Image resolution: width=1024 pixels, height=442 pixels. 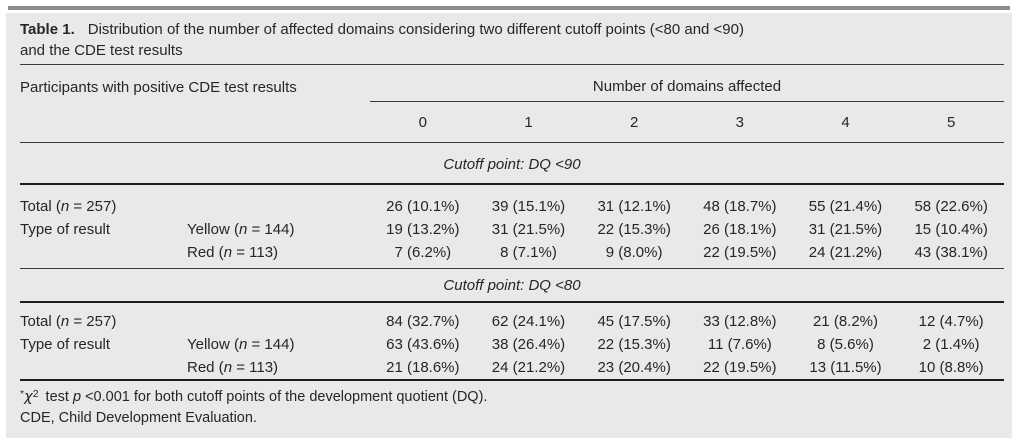 I want to click on data-cell: 9 (8.0%), so click(x=634, y=252).